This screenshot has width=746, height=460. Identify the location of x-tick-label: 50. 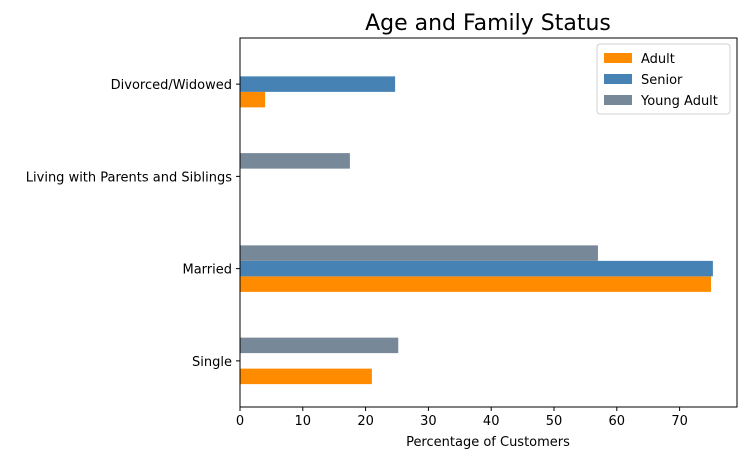
(554, 421).